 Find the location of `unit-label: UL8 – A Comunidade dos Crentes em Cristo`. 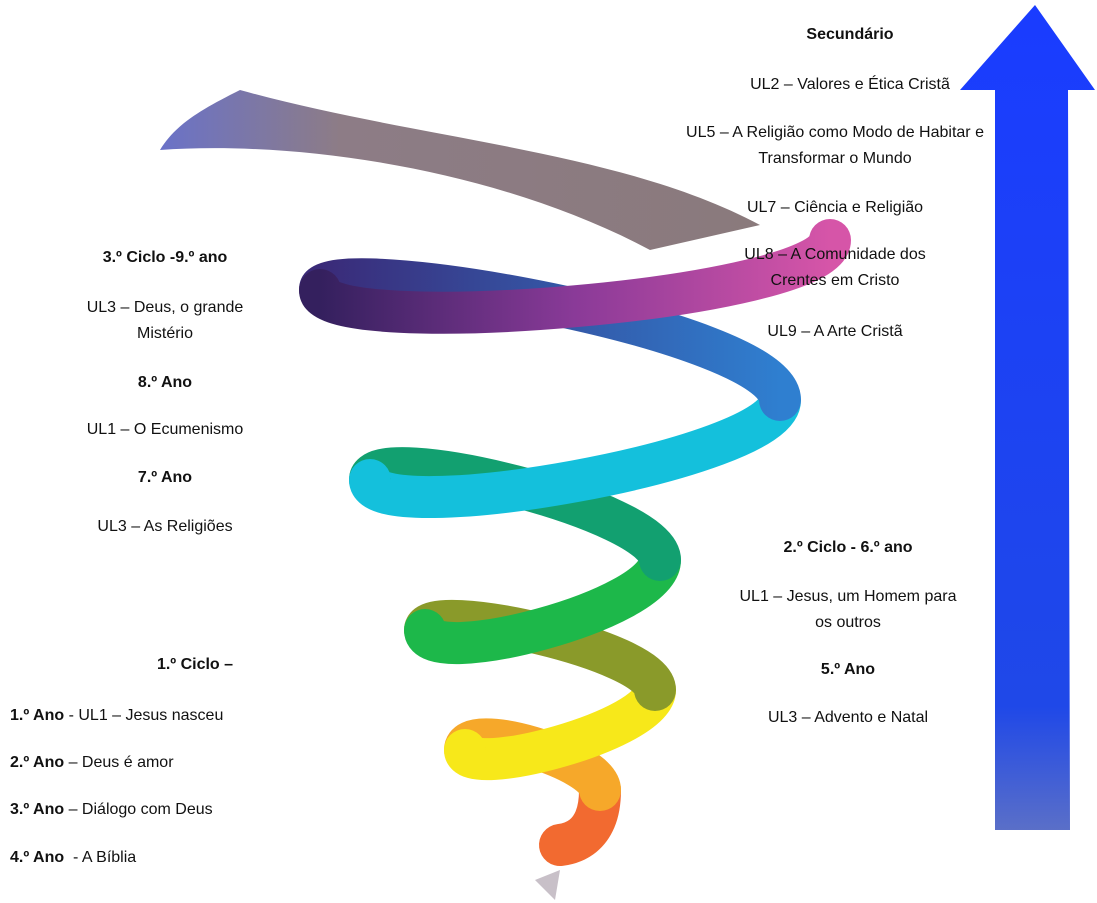

unit-label: UL8 – A Comunidade dos Crentes em Cristo is located at coordinates (835, 267).